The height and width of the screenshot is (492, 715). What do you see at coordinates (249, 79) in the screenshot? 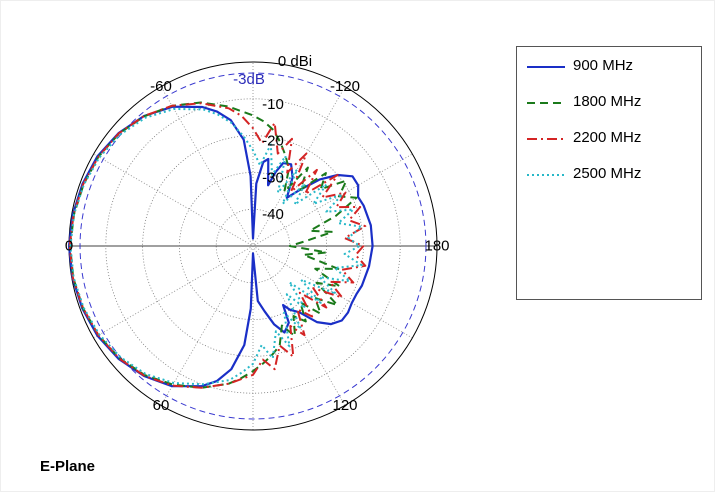
I see `reference-label: -3dB` at bounding box center [249, 79].